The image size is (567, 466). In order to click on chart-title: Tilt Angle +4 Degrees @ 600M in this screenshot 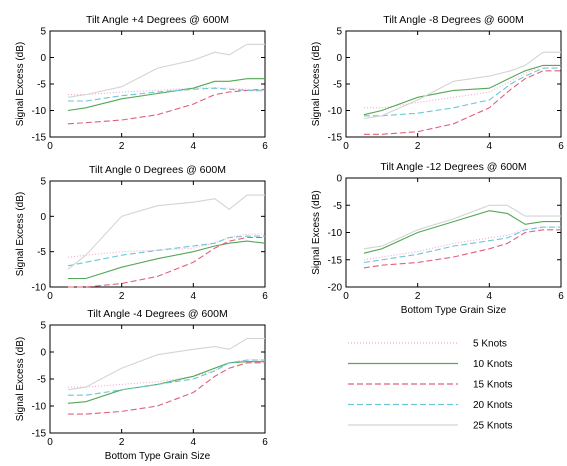, I will do `click(157, 20)`.